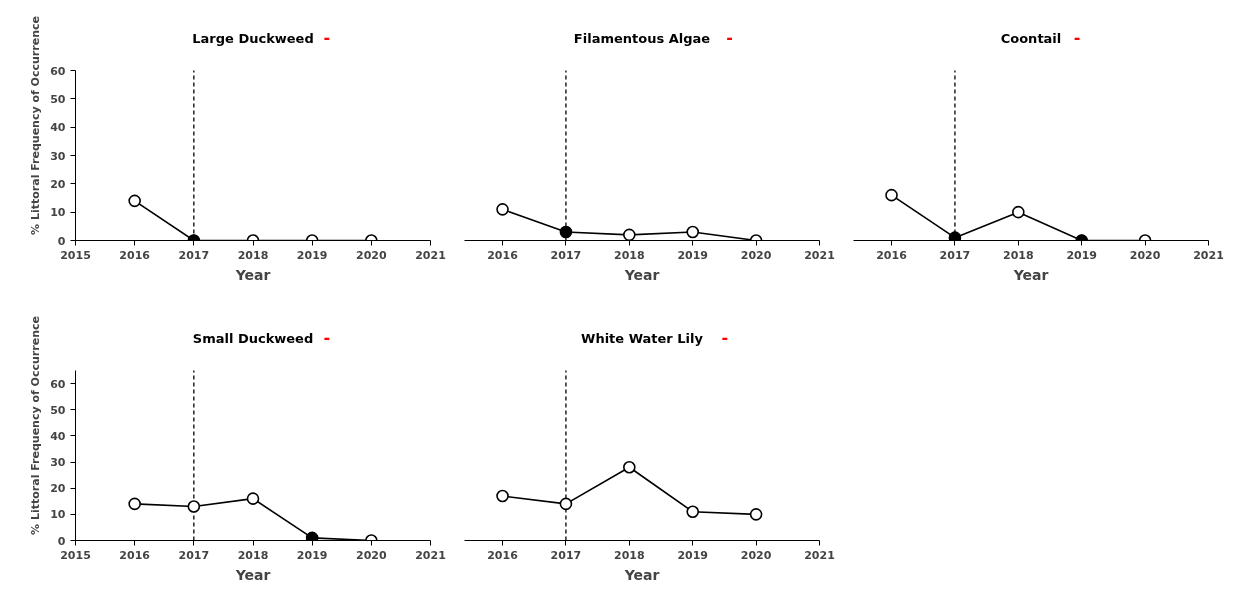  I want to click on chart-title: Large Duckweed, so click(253, 38).